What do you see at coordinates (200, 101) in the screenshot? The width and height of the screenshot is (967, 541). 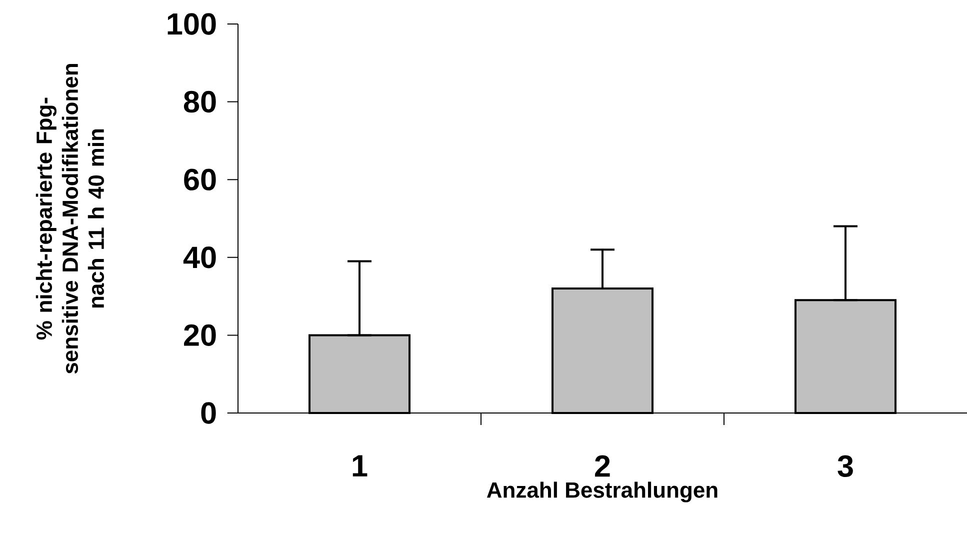 I see `y-tick-label: 80` at bounding box center [200, 101].